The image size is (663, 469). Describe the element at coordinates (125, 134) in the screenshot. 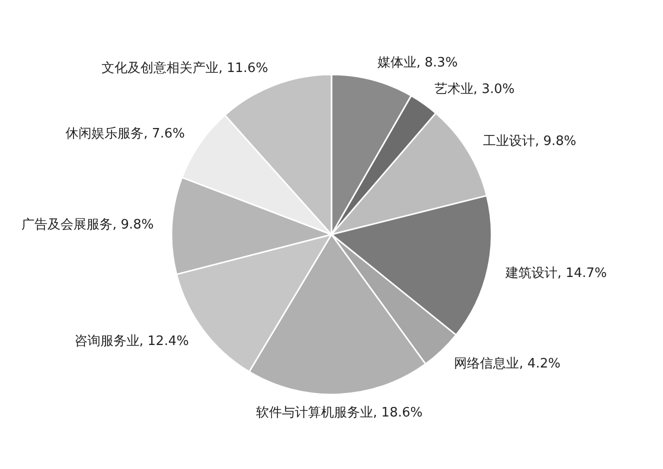

I see `slice-label: 休闲娱乐服务, 7.6%` at that location.